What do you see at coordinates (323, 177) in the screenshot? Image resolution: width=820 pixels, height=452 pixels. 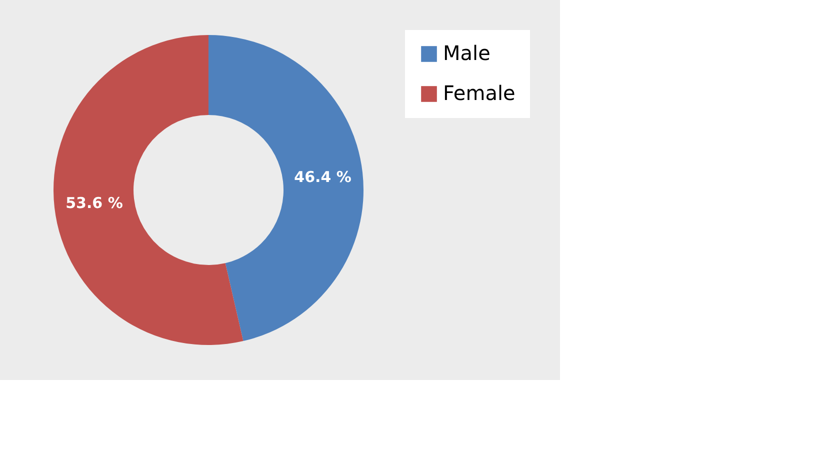 I see `data-label: 46.4 %` at bounding box center [323, 177].